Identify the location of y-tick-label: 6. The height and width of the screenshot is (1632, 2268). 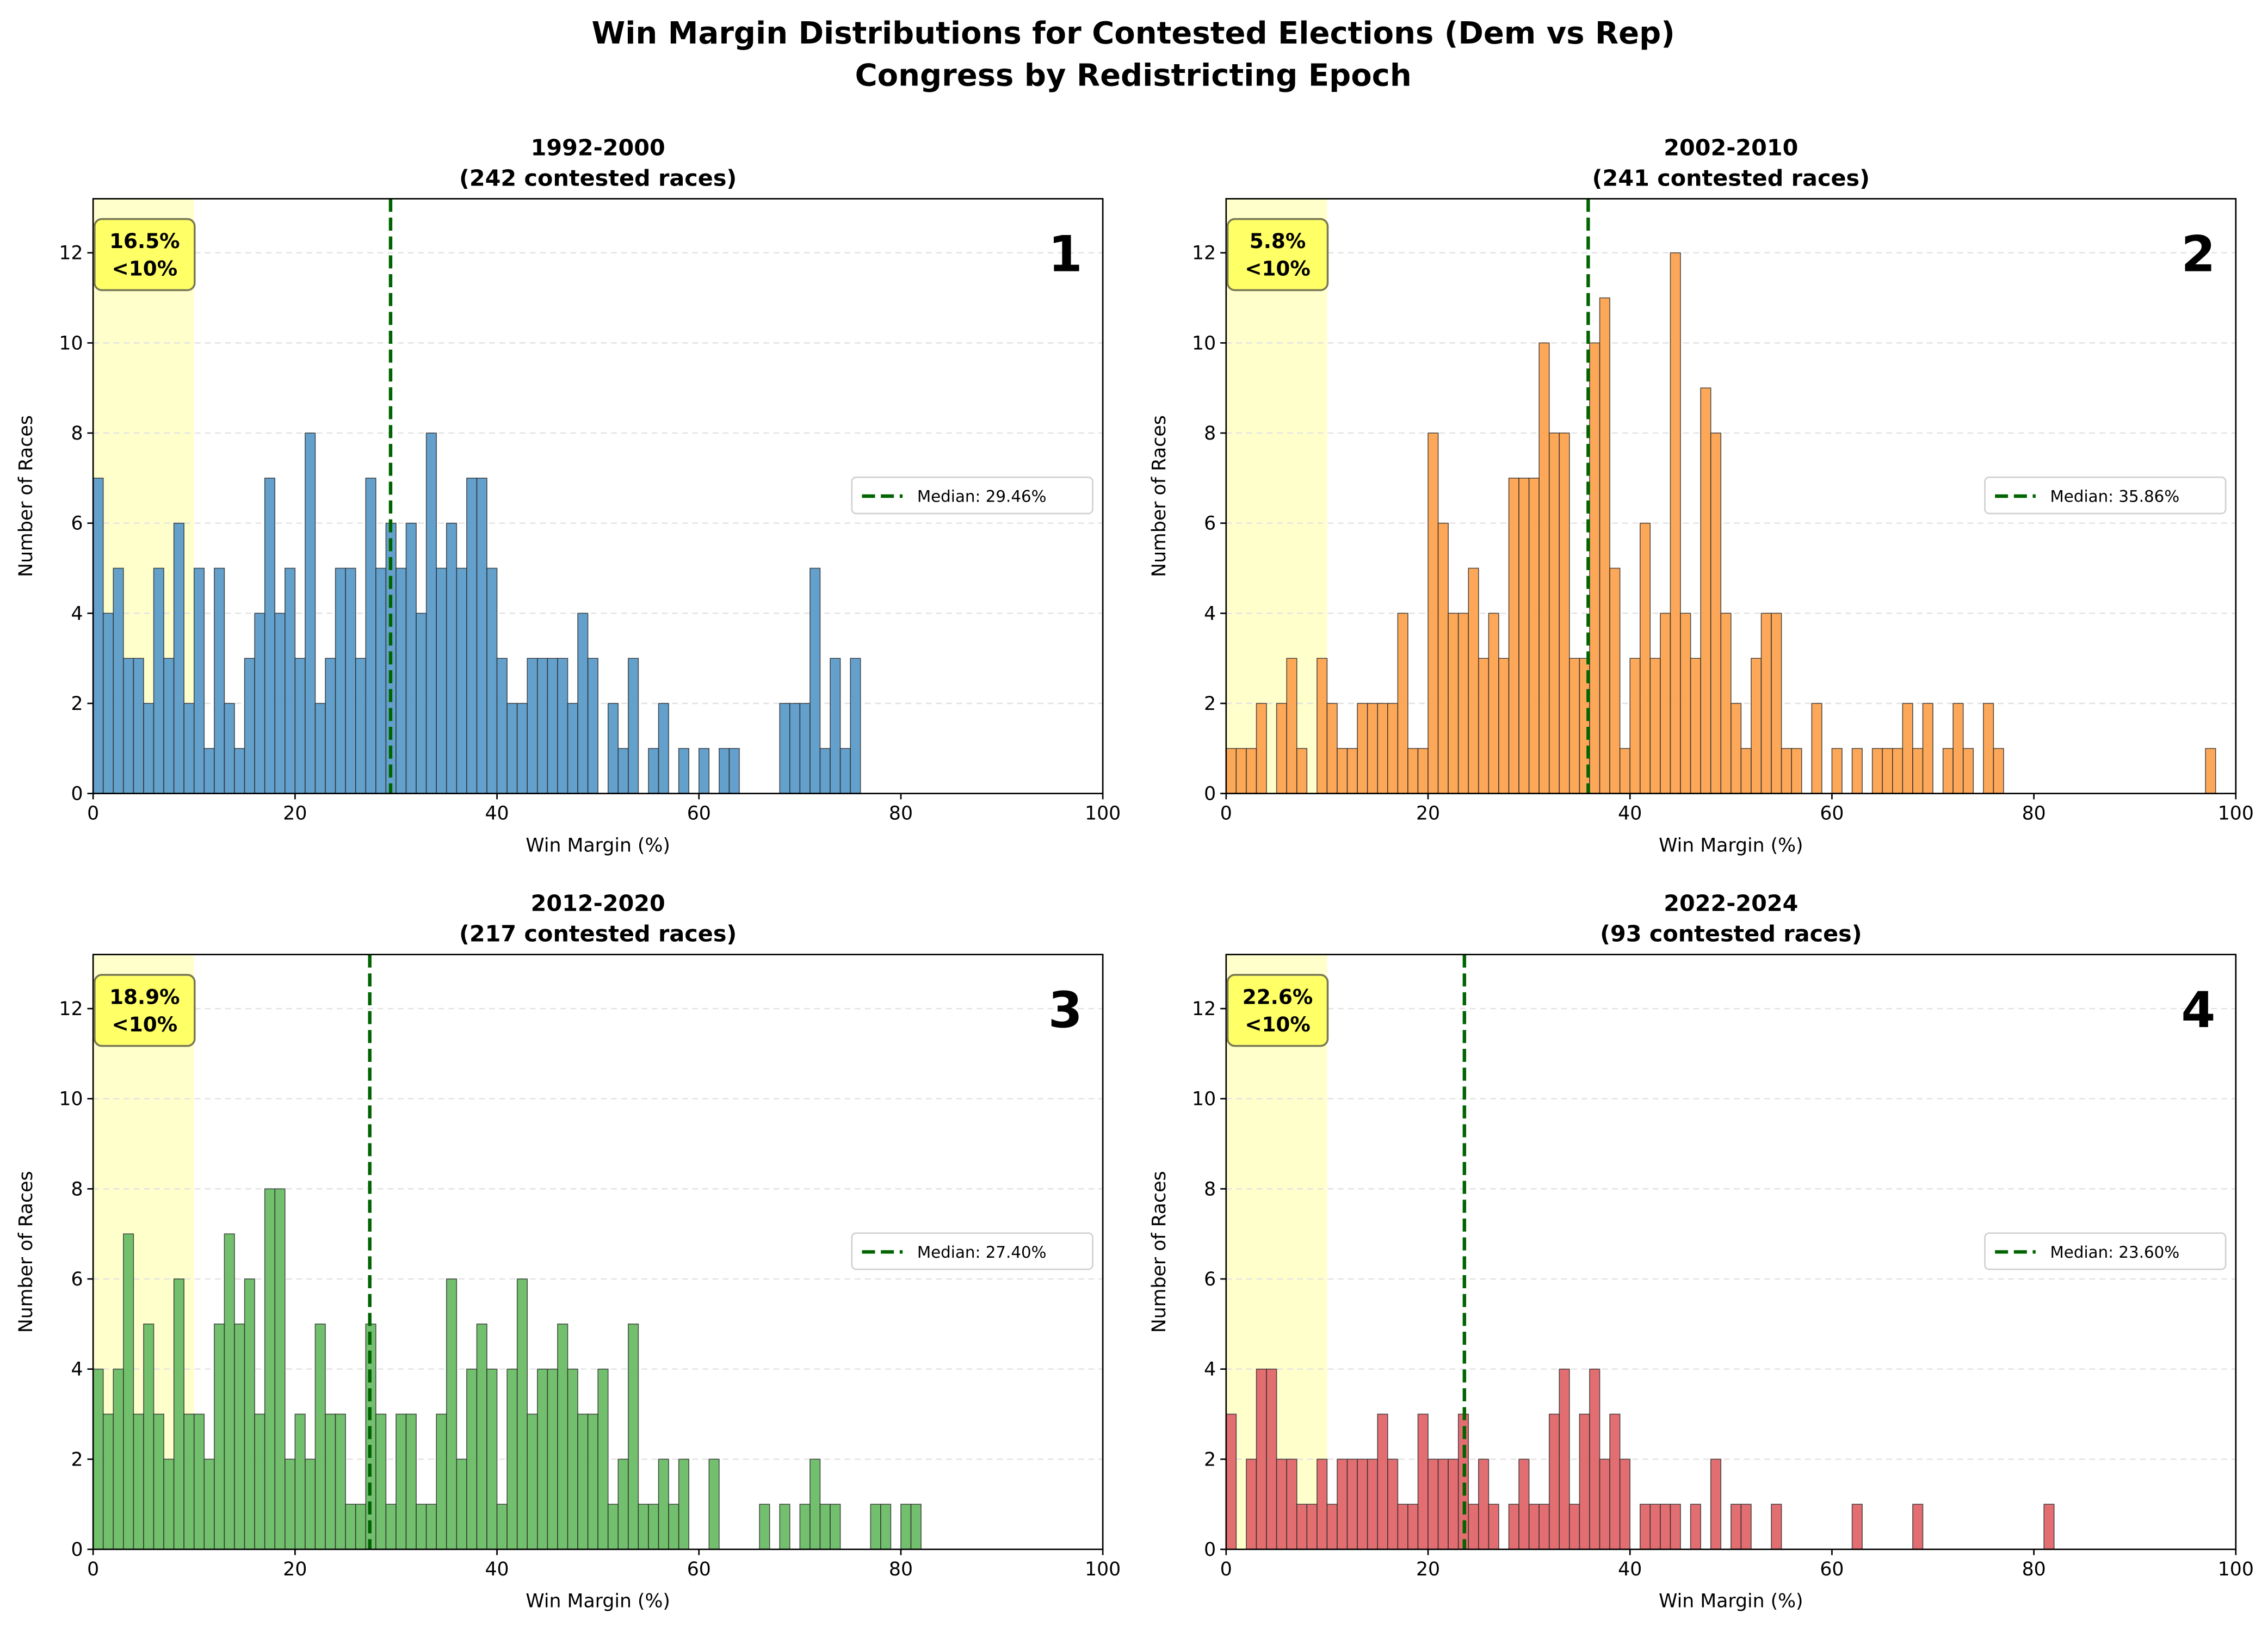
(77, 524).